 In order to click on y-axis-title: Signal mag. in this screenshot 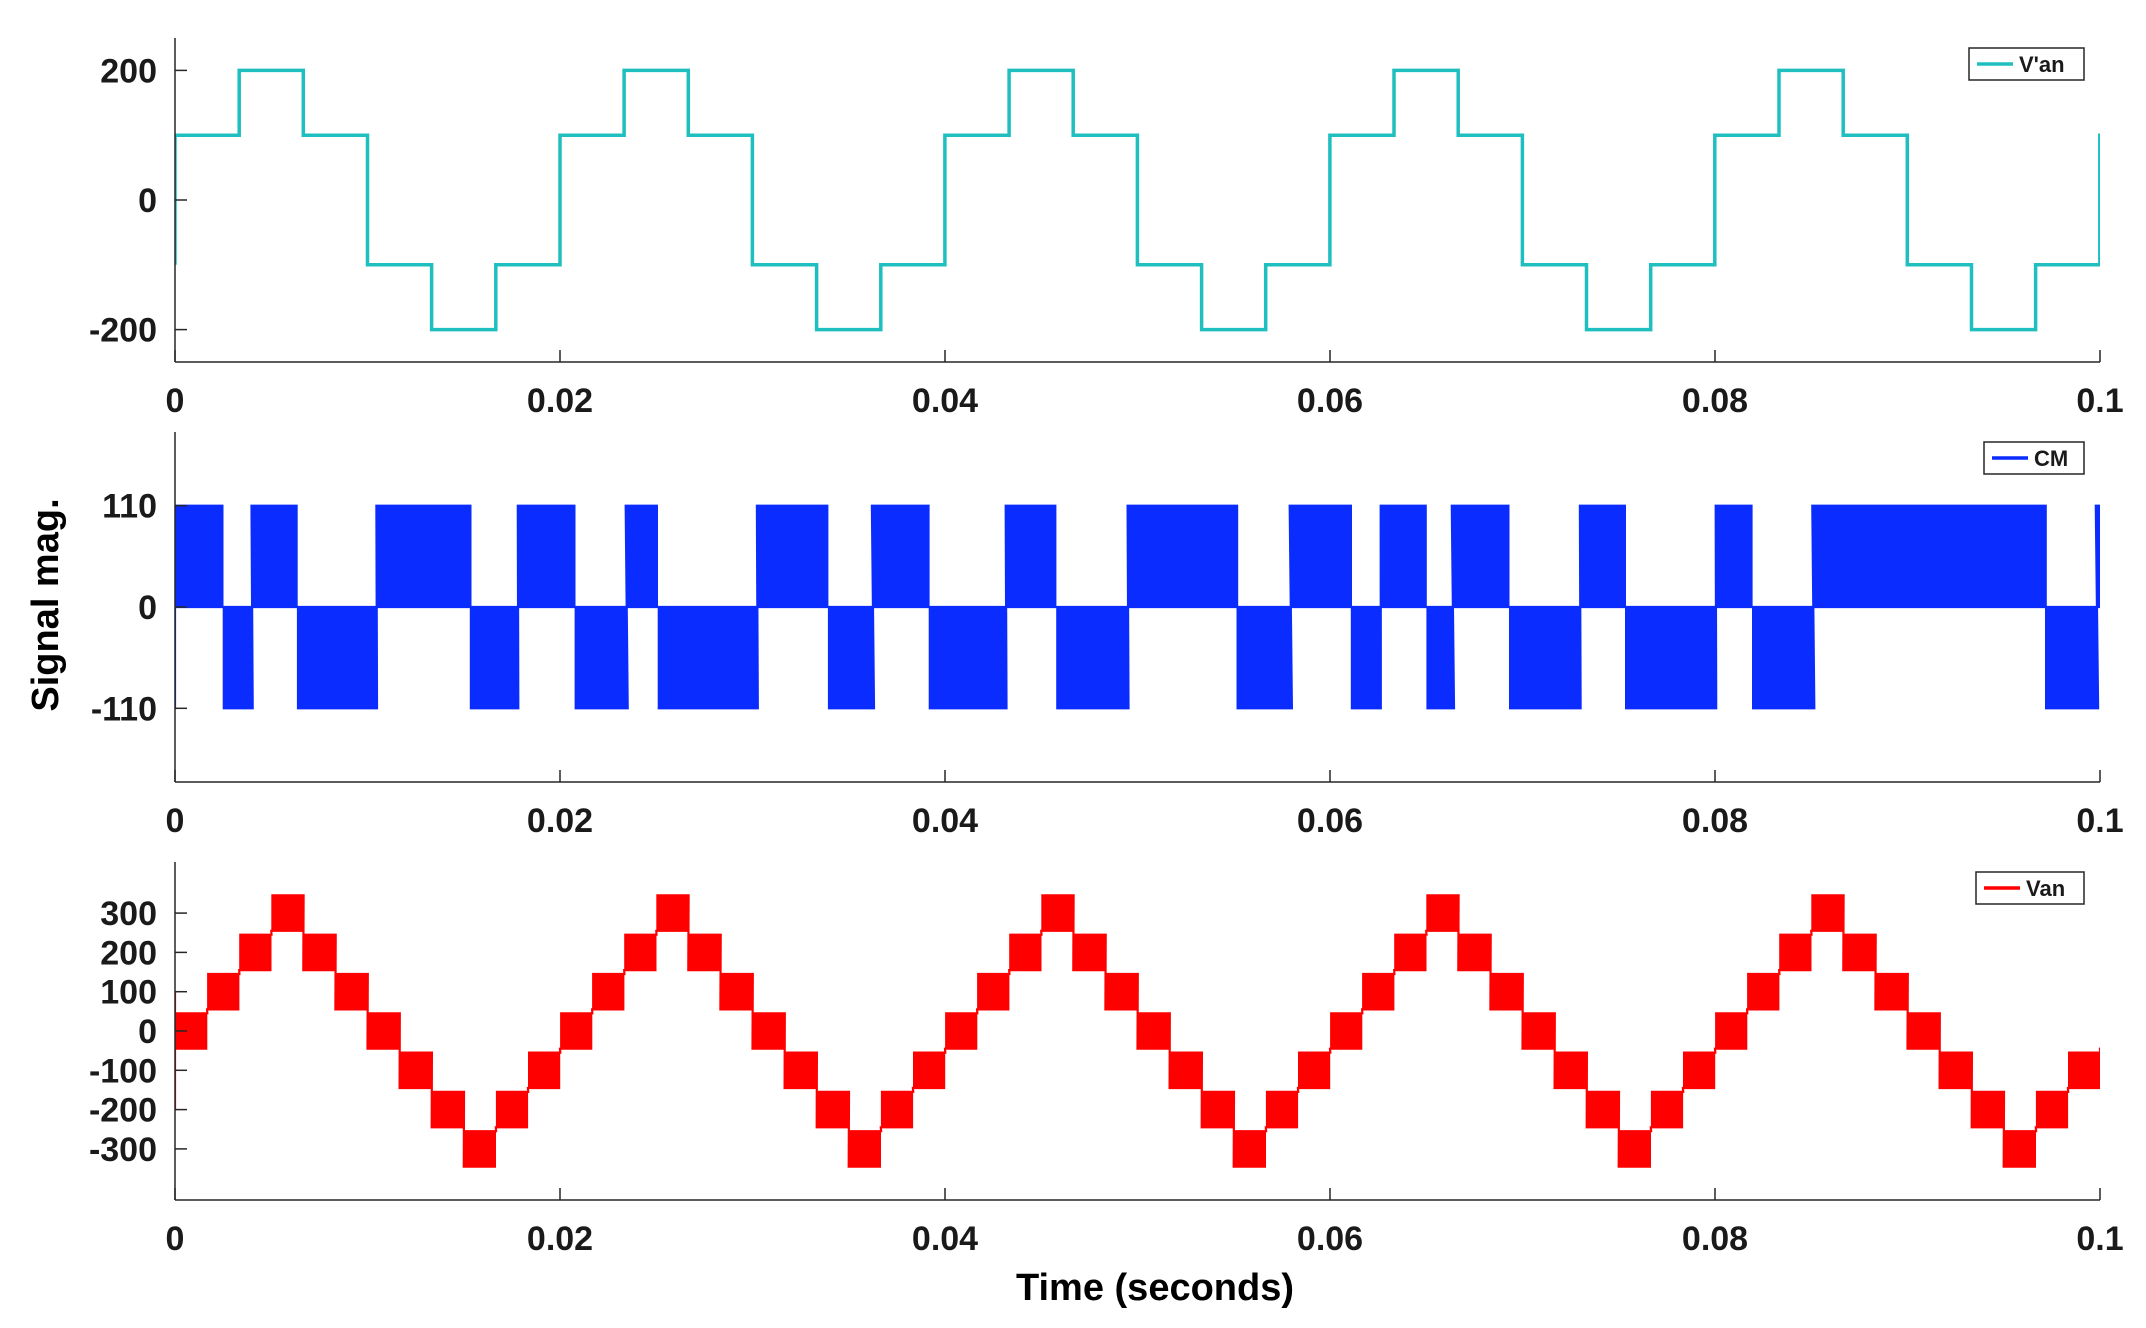, I will do `click(46, 604)`.